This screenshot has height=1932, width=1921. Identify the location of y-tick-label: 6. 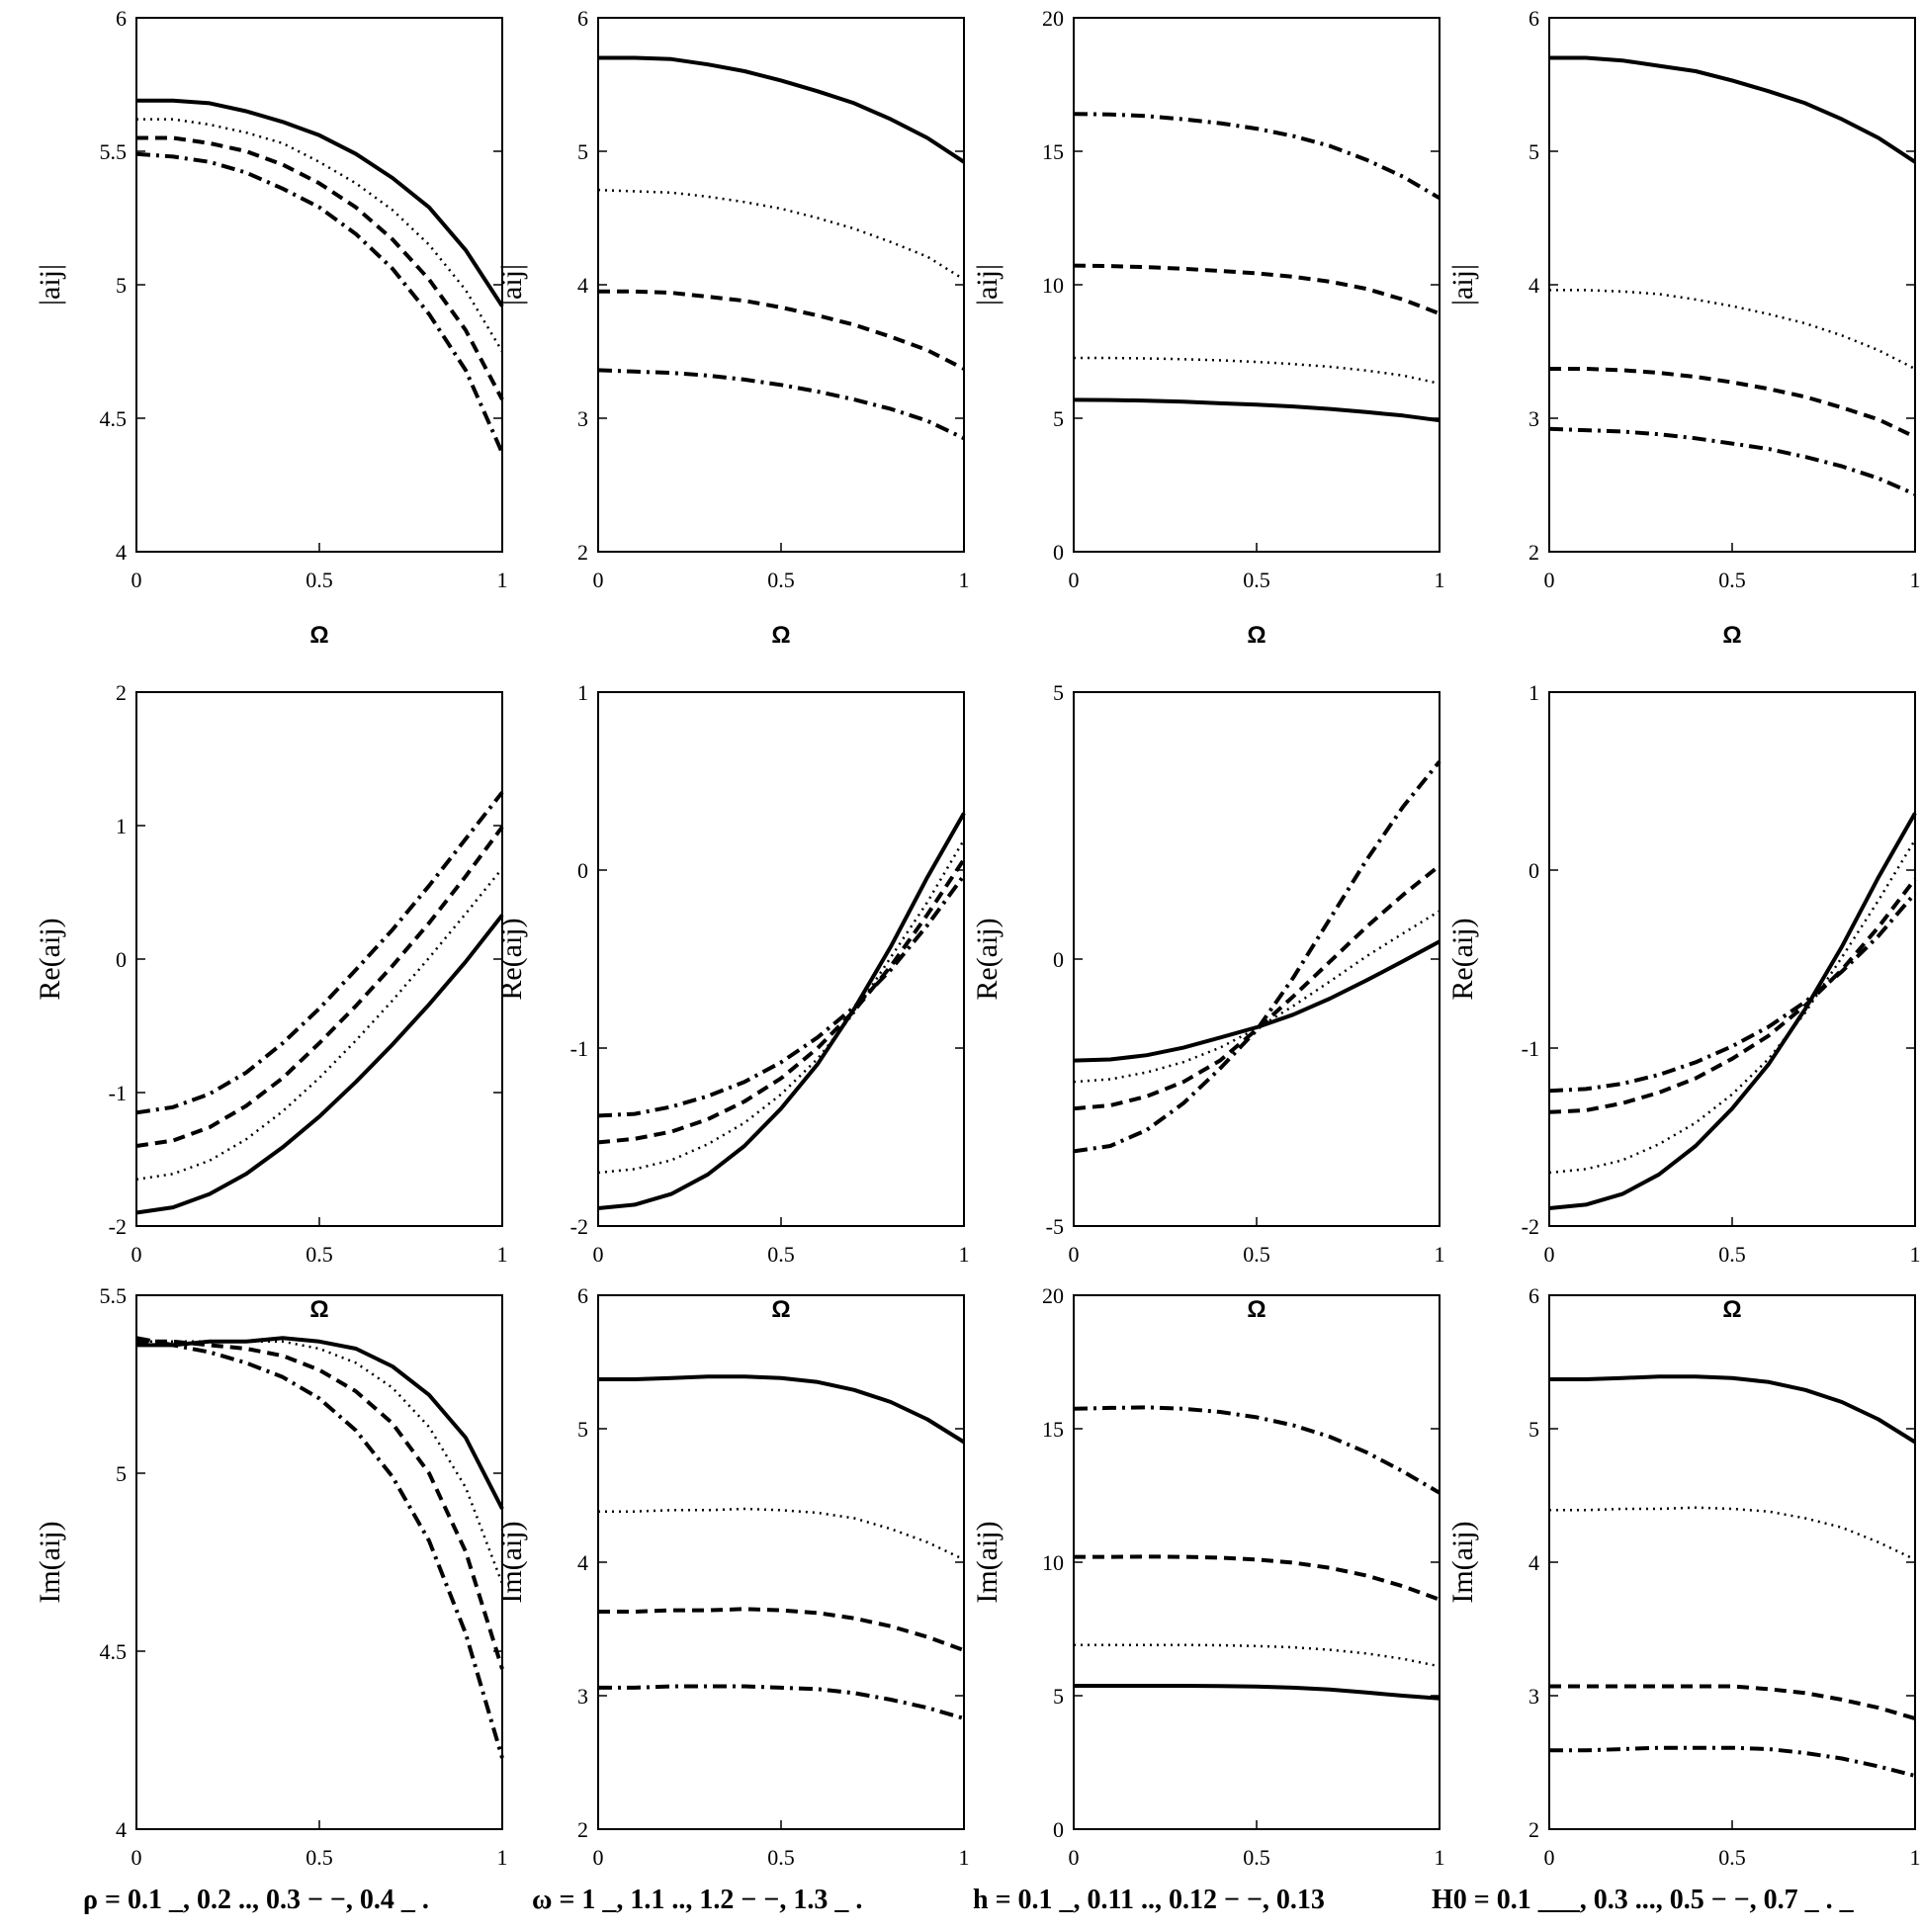
(1533, 18).